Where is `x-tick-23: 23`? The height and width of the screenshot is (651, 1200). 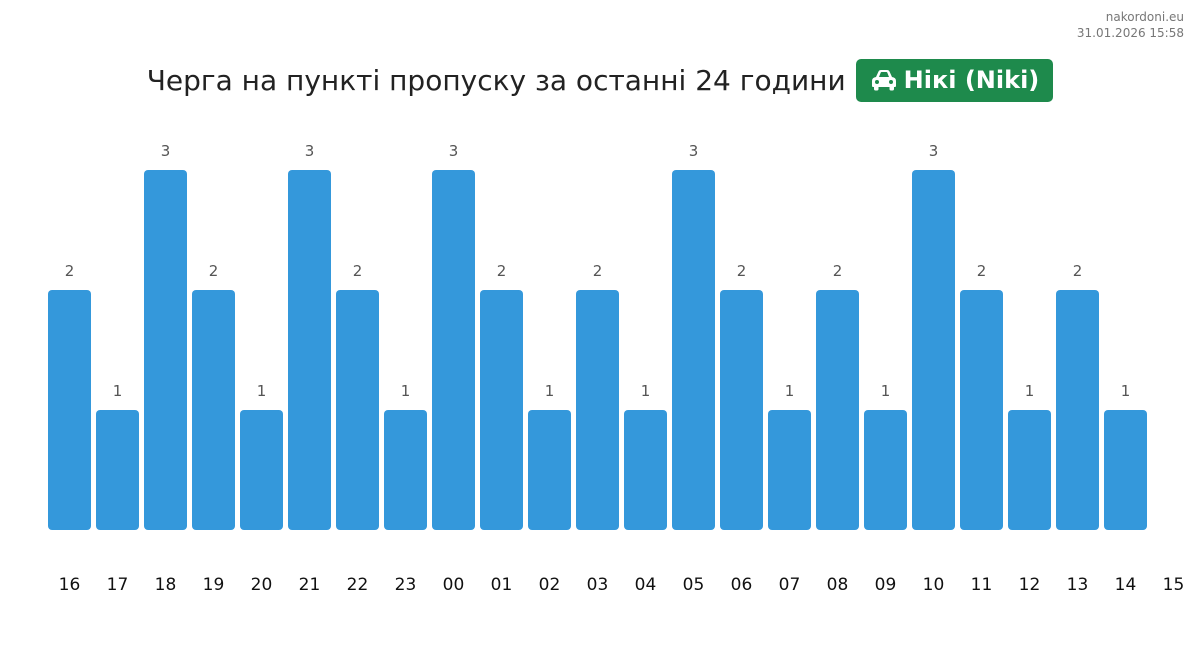 x-tick-23: 23 is located at coordinates (406, 585).